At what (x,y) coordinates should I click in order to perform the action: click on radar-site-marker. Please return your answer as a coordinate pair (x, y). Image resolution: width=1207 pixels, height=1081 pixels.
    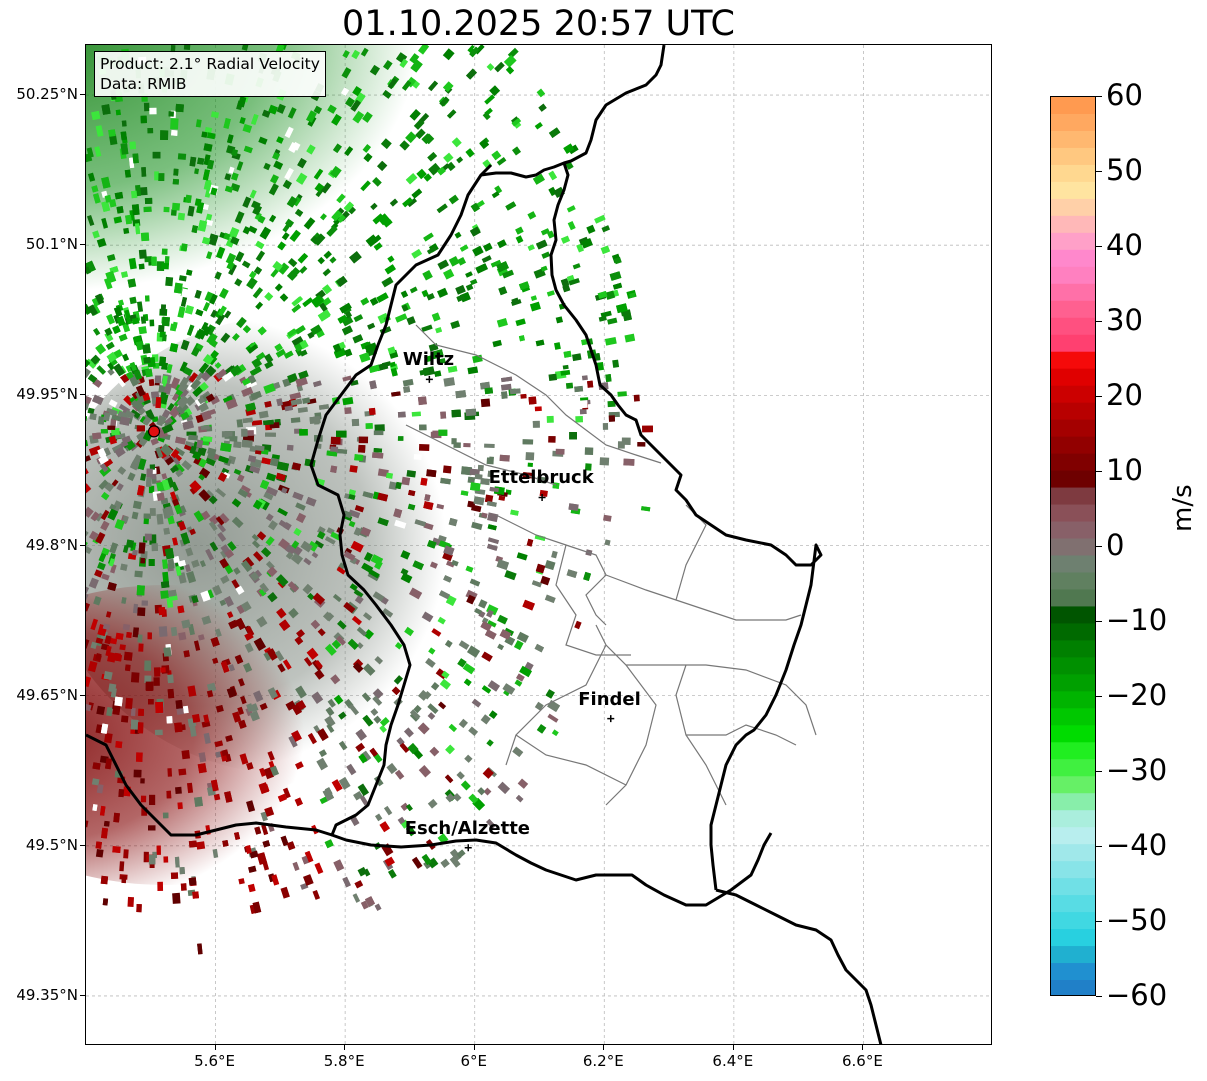
    Looking at the image, I should click on (154, 431).